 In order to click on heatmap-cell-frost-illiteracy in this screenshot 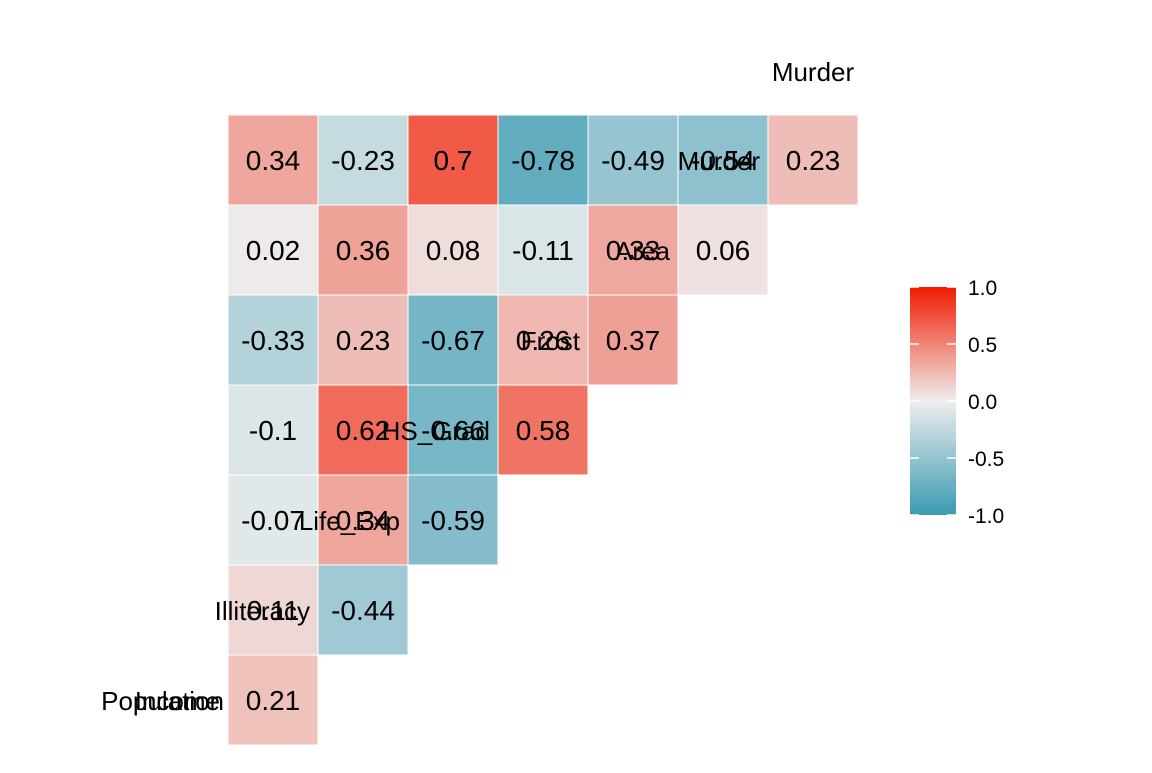, I will do `click(453, 340)`.